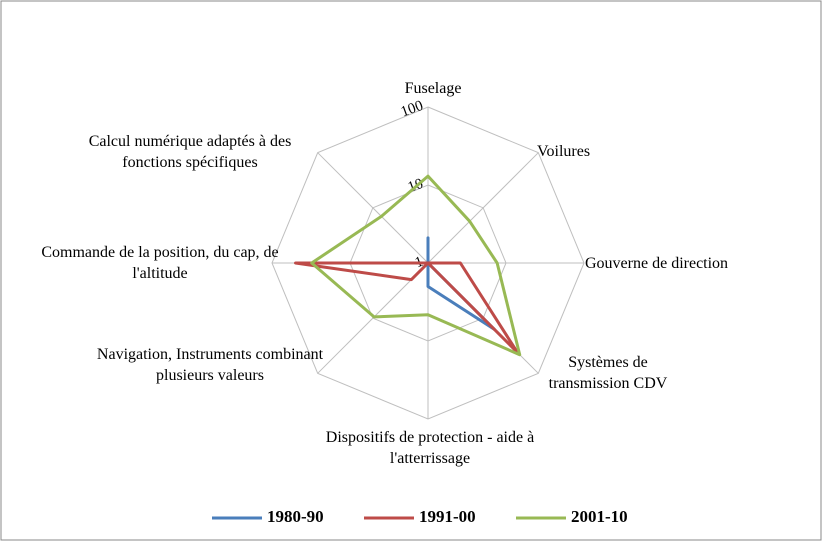 The height and width of the screenshot is (542, 823). Describe the element at coordinates (657, 263) in the screenshot. I see `category-label: Gouverne de direction` at that location.